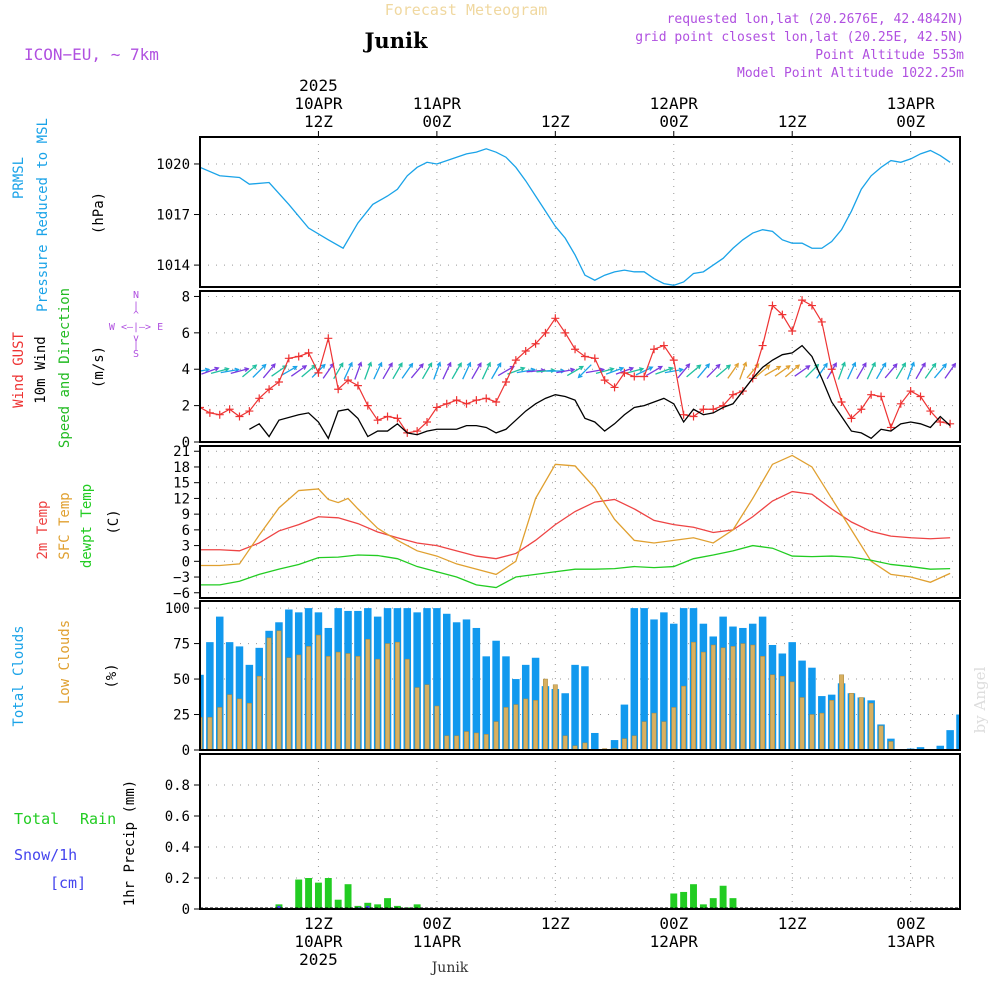 This screenshot has height=1000, width=1000. Describe the element at coordinates (99, 213) in the screenshot. I see `pressure-unit: (hPa)` at that location.